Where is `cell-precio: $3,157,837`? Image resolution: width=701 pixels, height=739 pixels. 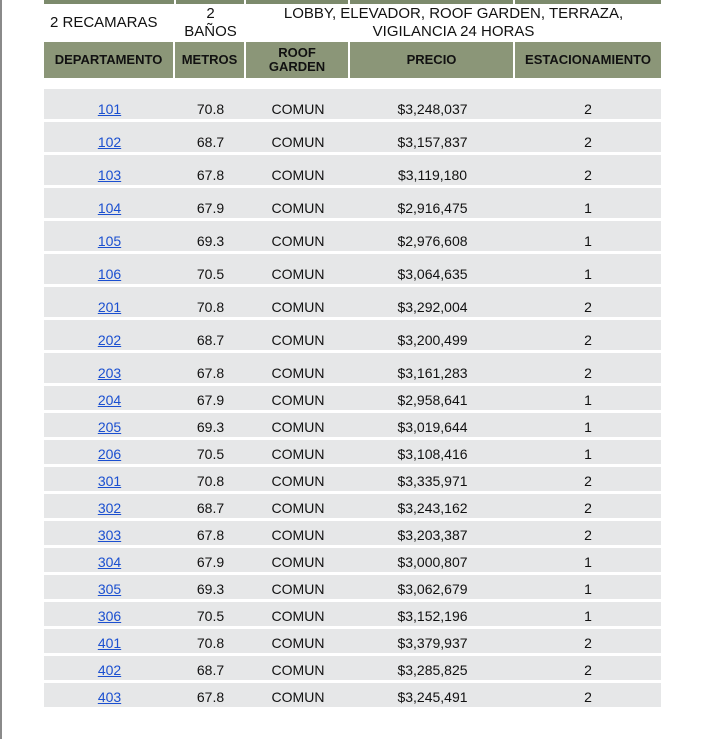 cell-precio: $3,157,837 is located at coordinates (432, 135).